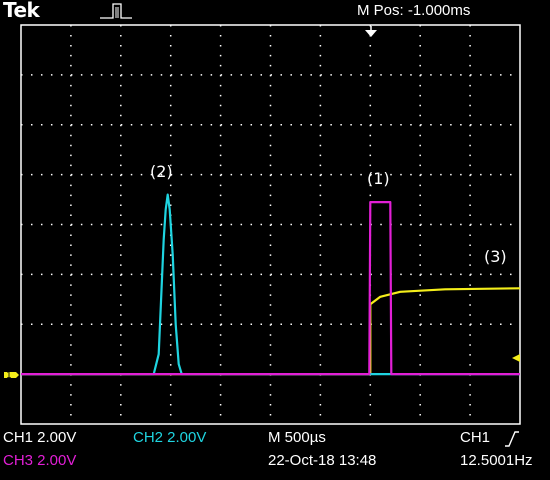 This screenshot has width=550, height=480. Describe the element at coordinates (21, 11) in the screenshot. I see `brand-logo: Tek` at that location.